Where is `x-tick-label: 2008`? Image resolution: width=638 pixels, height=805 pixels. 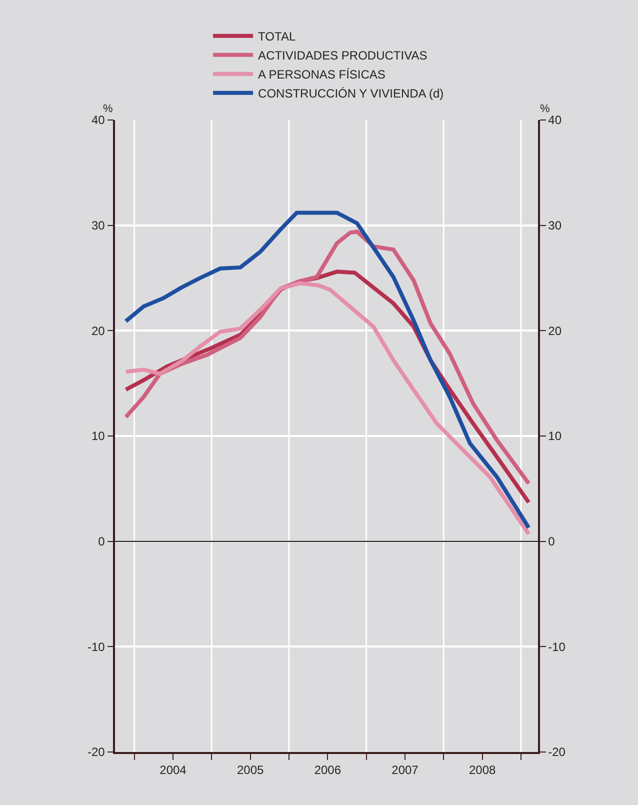
x-tick-label: 2008 is located at coordinates (482, 770).